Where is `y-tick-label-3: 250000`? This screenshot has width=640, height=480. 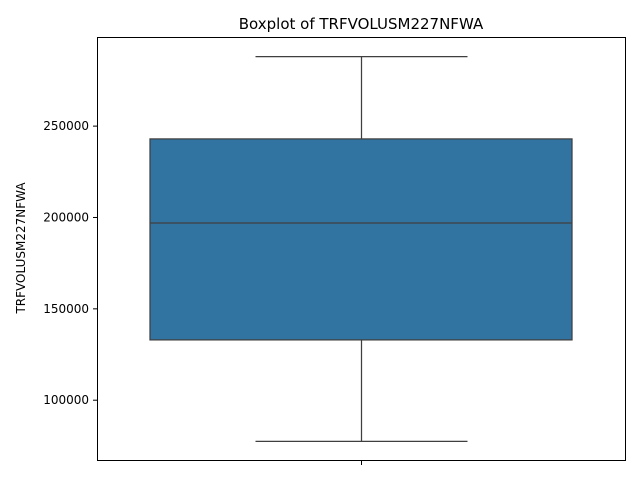
y-tick-label-3: 250000 is located at coordinates (66, 126).